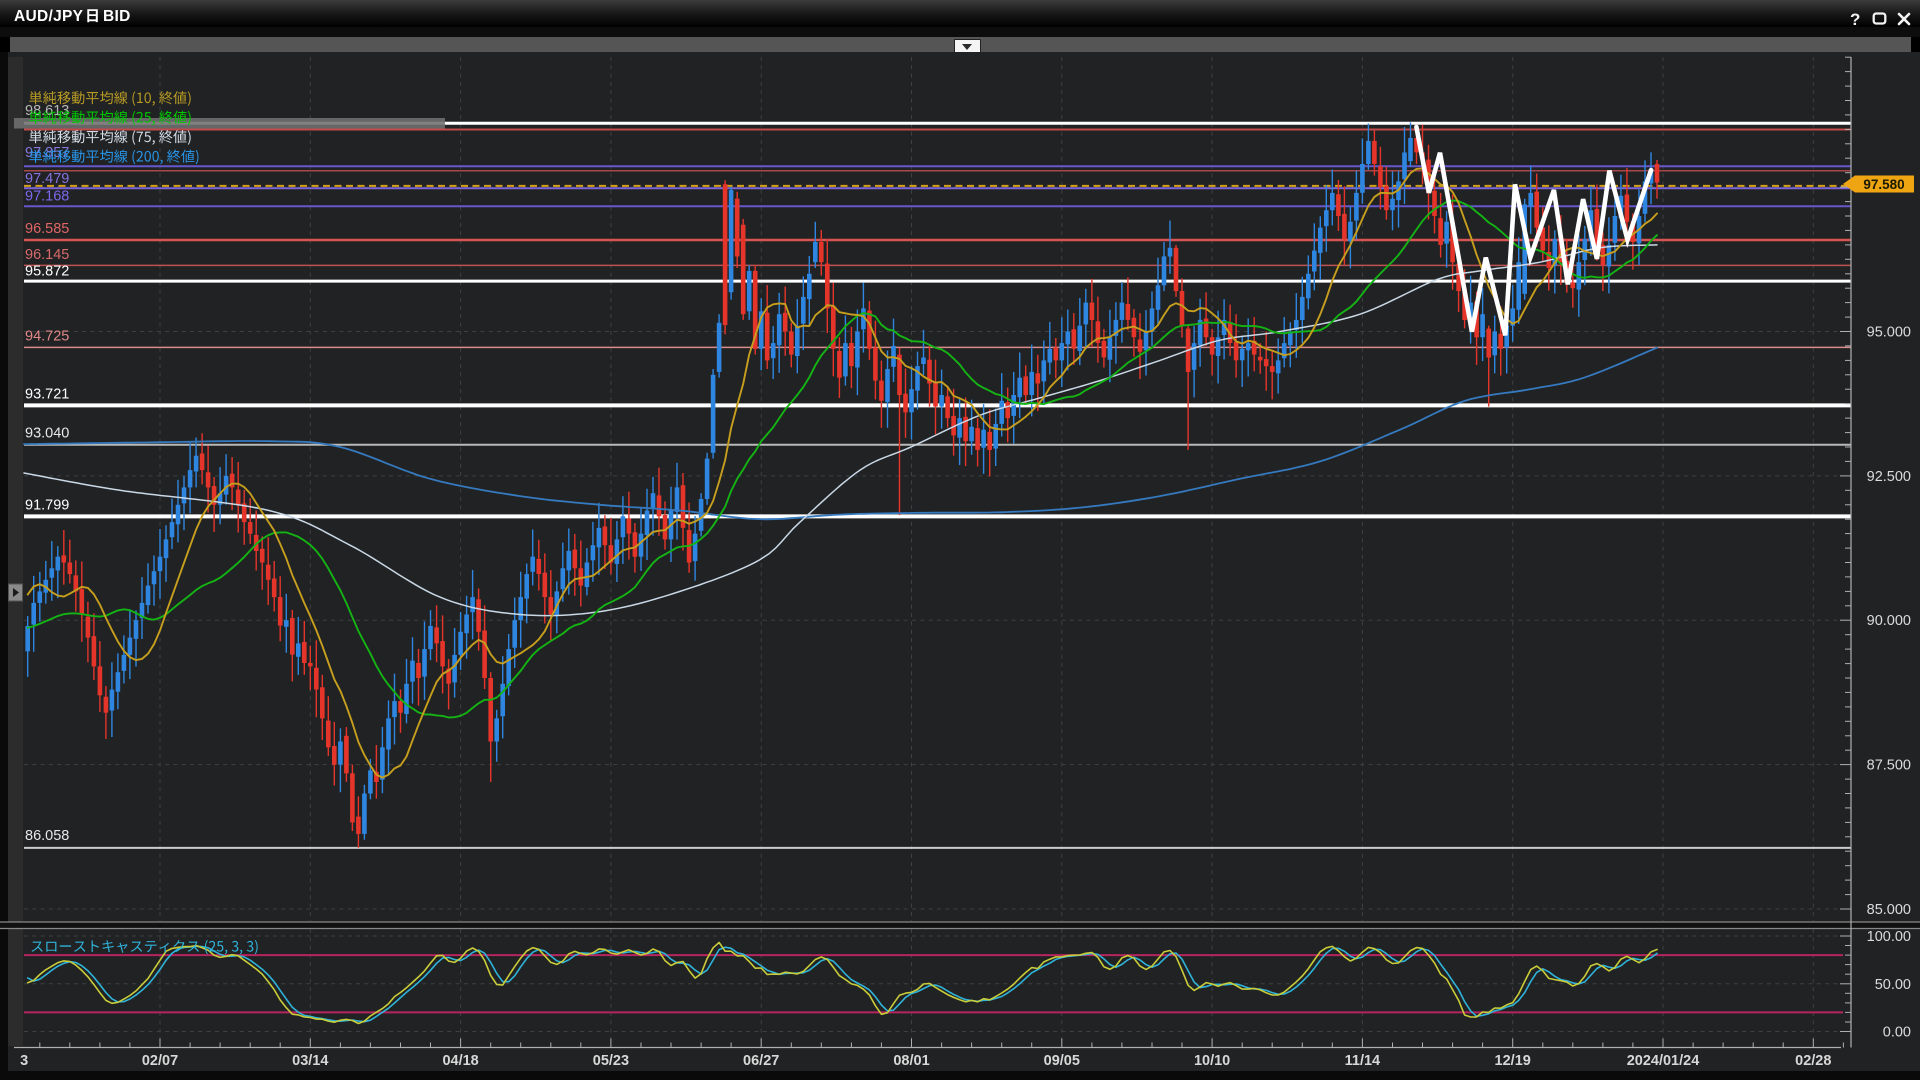 This screenshot has height=1080, width=1920. What do you see at coordinates (1513, 1061) in the screenshot?
I see `svg-text: 12/19` at bounding box center [1513, 1061].